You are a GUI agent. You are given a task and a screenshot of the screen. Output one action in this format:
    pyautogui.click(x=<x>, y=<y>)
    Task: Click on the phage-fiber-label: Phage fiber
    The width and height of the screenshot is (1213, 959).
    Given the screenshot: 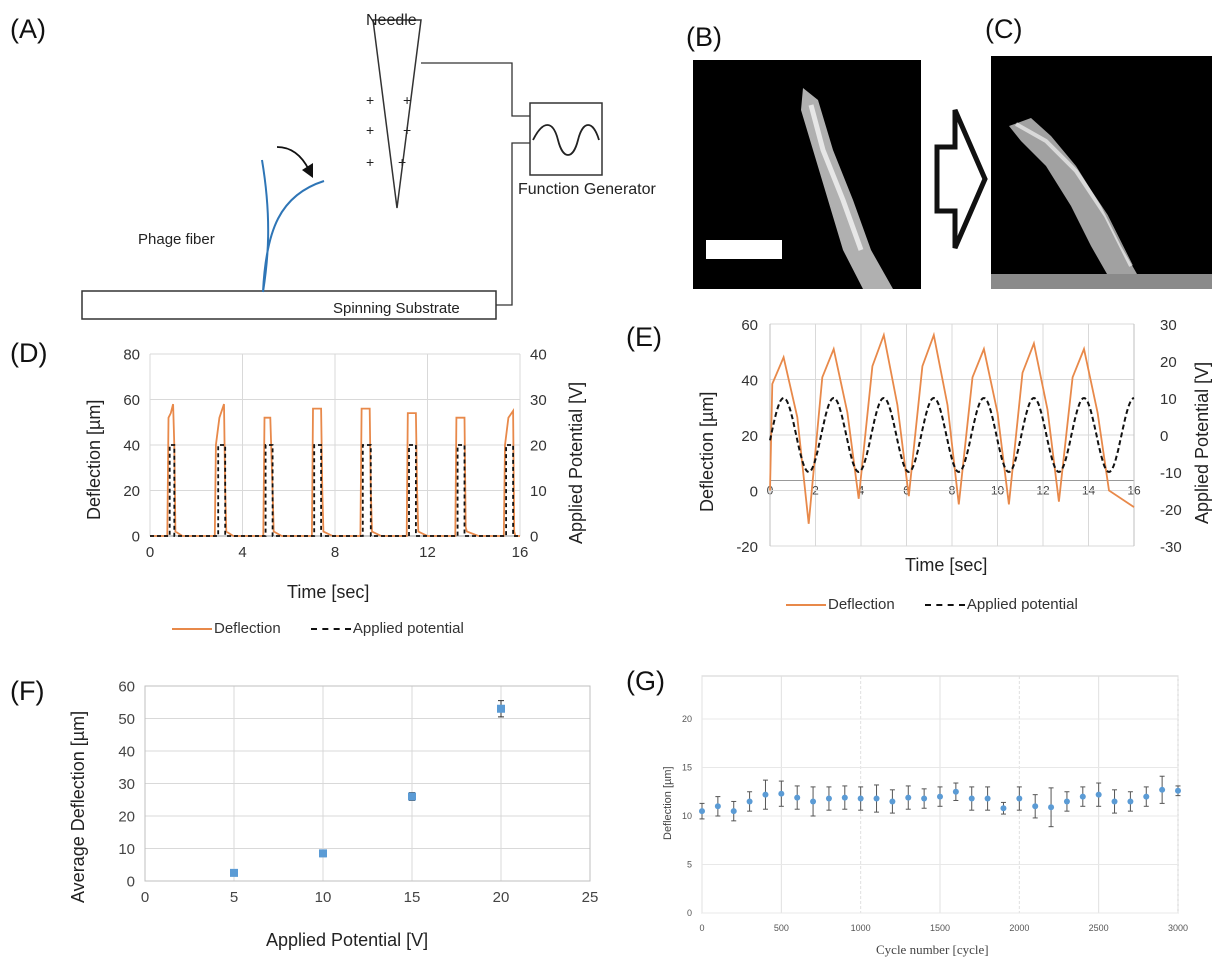 What is the action you would take?
    pyautogui.click(x=176, y=239)
    